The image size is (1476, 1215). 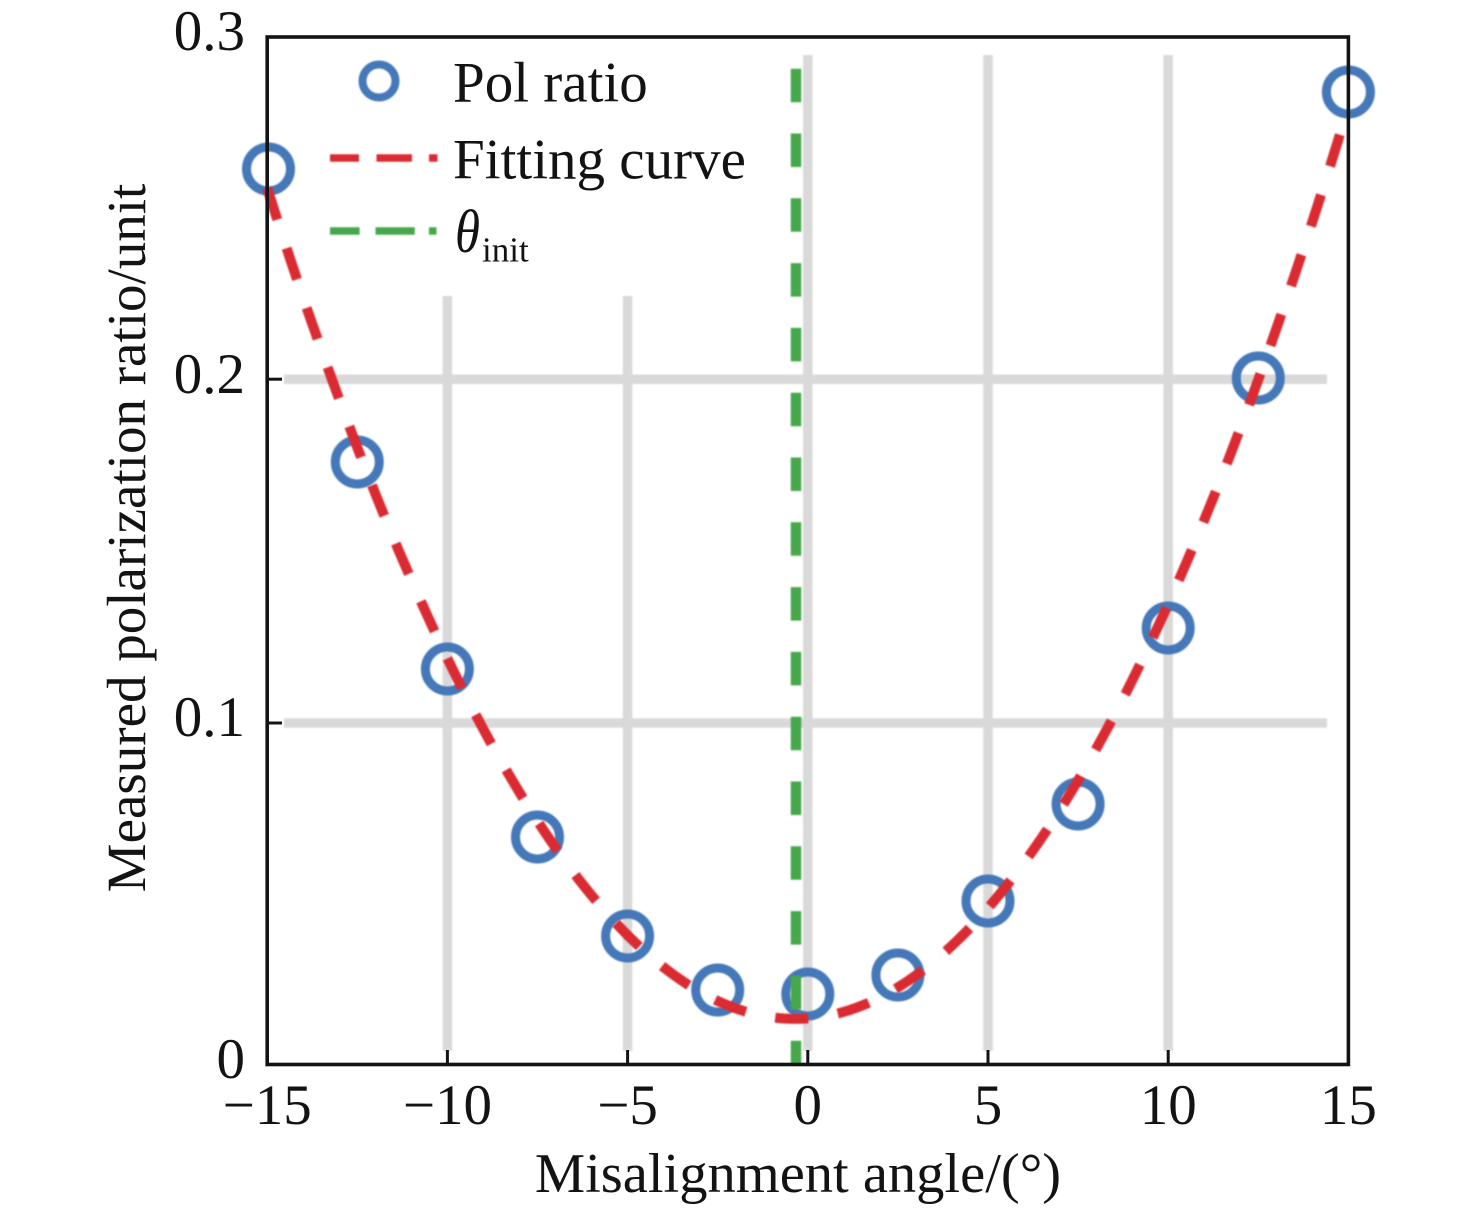 I want to click on svg-text: 0.3, so click(x=209, y=31).